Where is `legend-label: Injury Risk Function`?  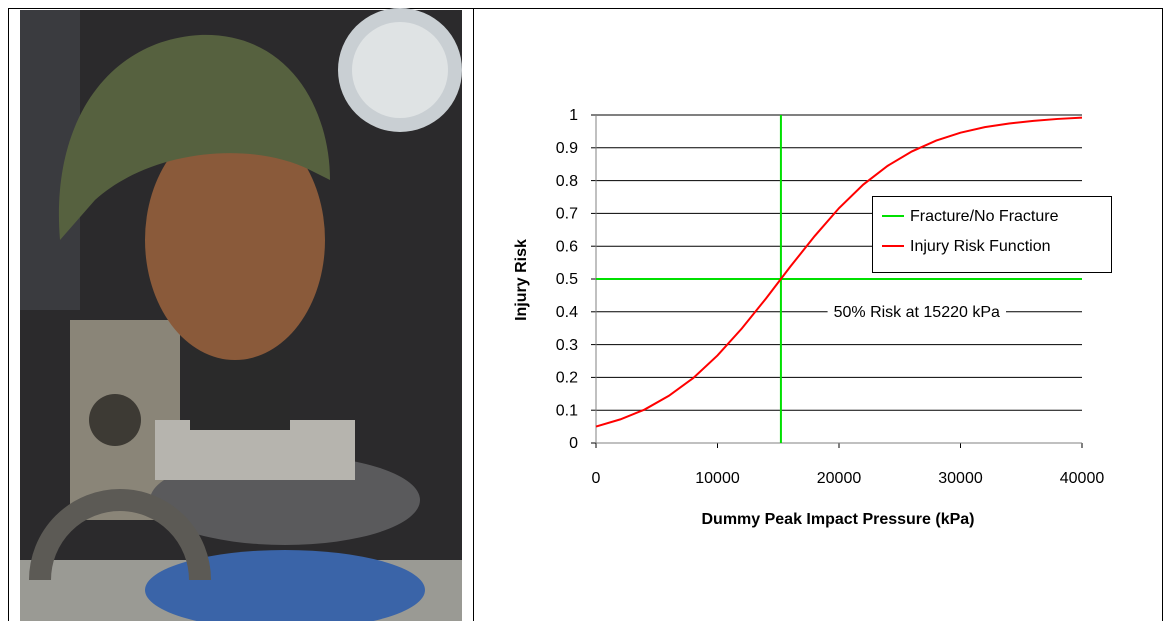
legend-label: Injury Risk Function is located at coordinates (980, 246).